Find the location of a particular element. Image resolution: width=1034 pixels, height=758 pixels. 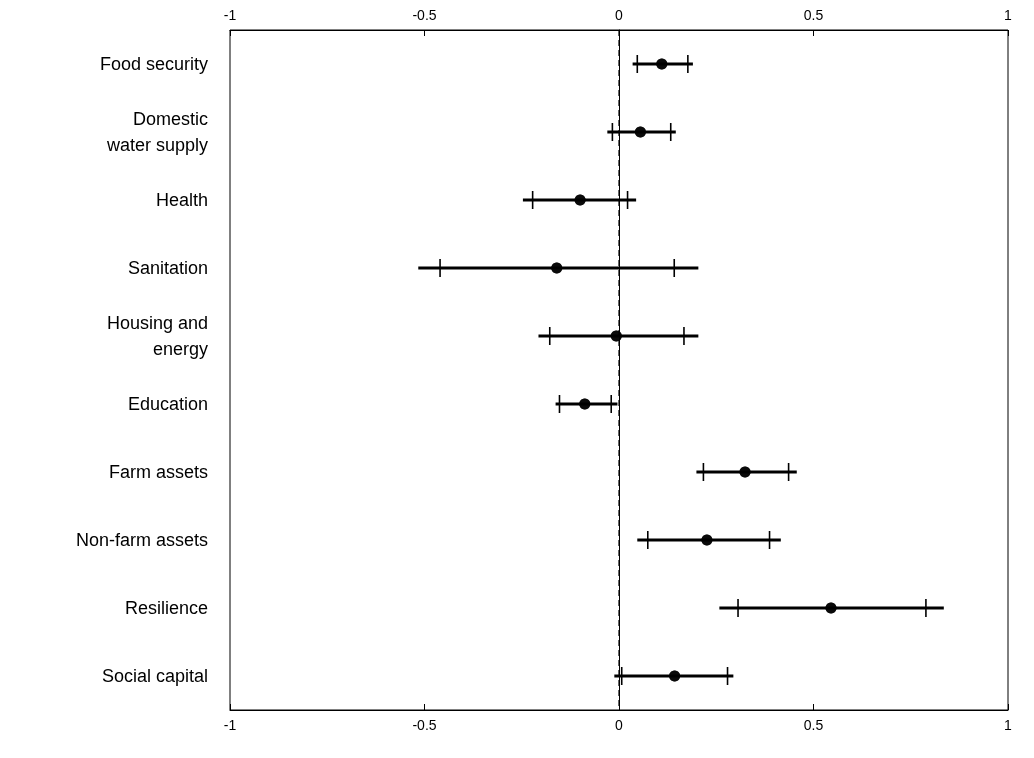

x-tick-label: -0.5 is located at coordinates (424, 725).